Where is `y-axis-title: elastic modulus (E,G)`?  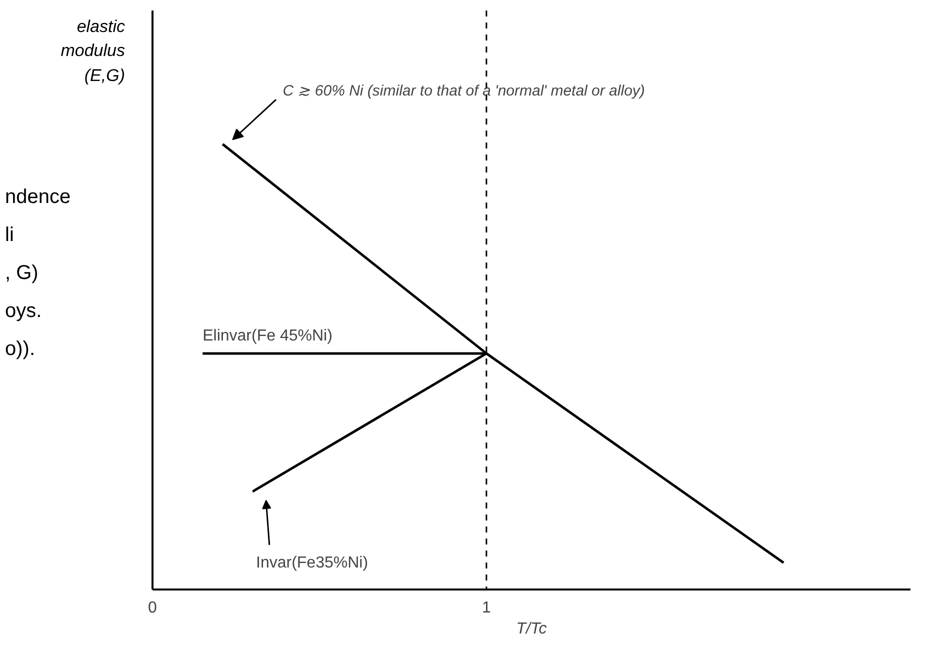 y-axis-title: elastic modulus (E,G) is located at coordinates (92, 51).